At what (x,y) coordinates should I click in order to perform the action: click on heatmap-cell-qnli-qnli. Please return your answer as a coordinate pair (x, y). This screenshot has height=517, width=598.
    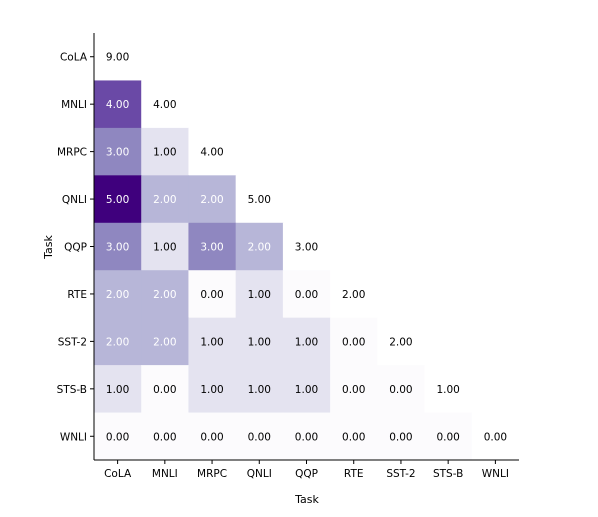
    Looking at the image, I should click on (259, 199).